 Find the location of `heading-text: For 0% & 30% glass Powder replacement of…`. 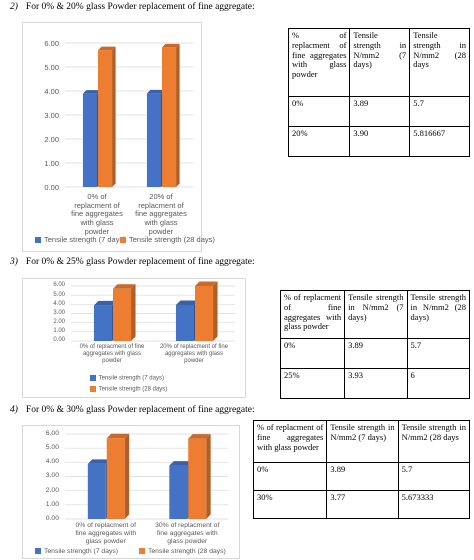

heading-text: For 0% & 30% glass Powder replacement of… is located at coordinates (140, 410).